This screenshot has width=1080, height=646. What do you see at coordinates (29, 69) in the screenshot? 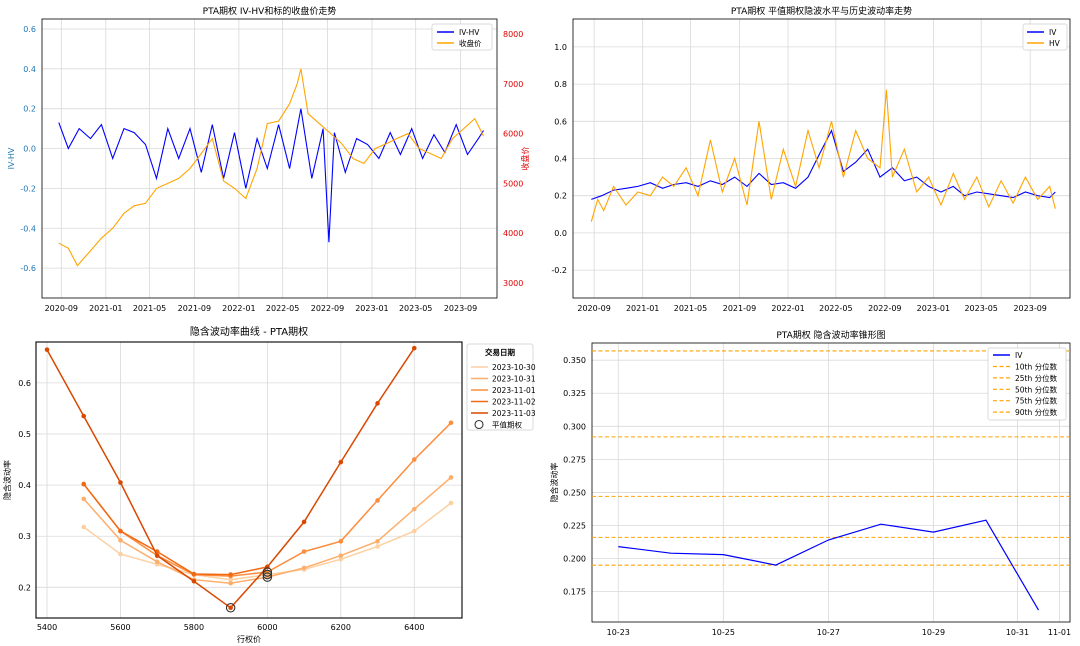
I see `y-left-tick-label: 0.4` at bounding box center [29, 69].